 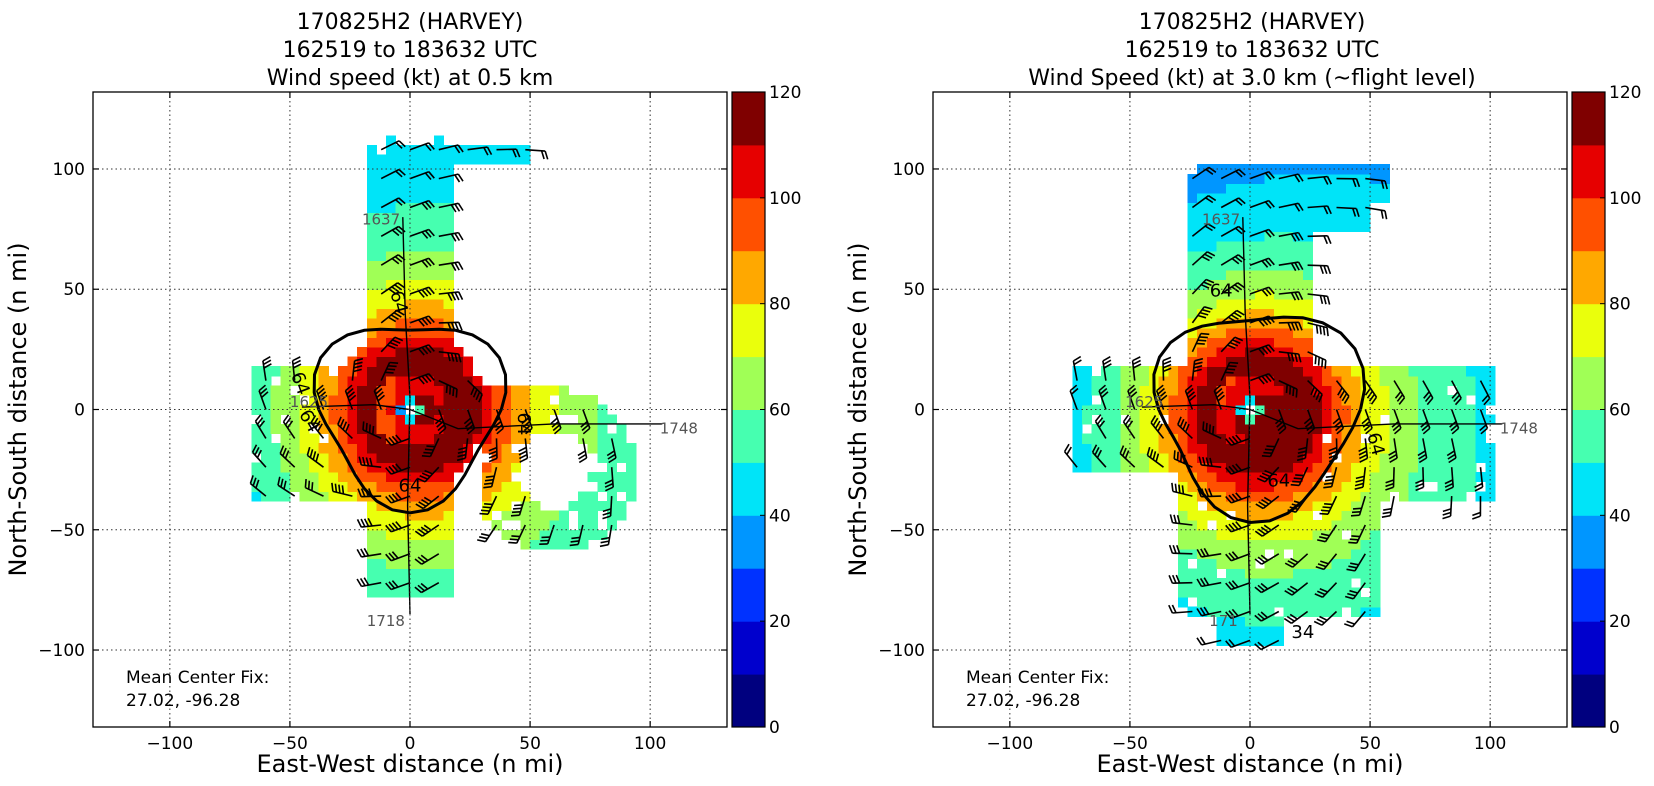 I want to click on colorbar-band, so click(x=1588, y=383).